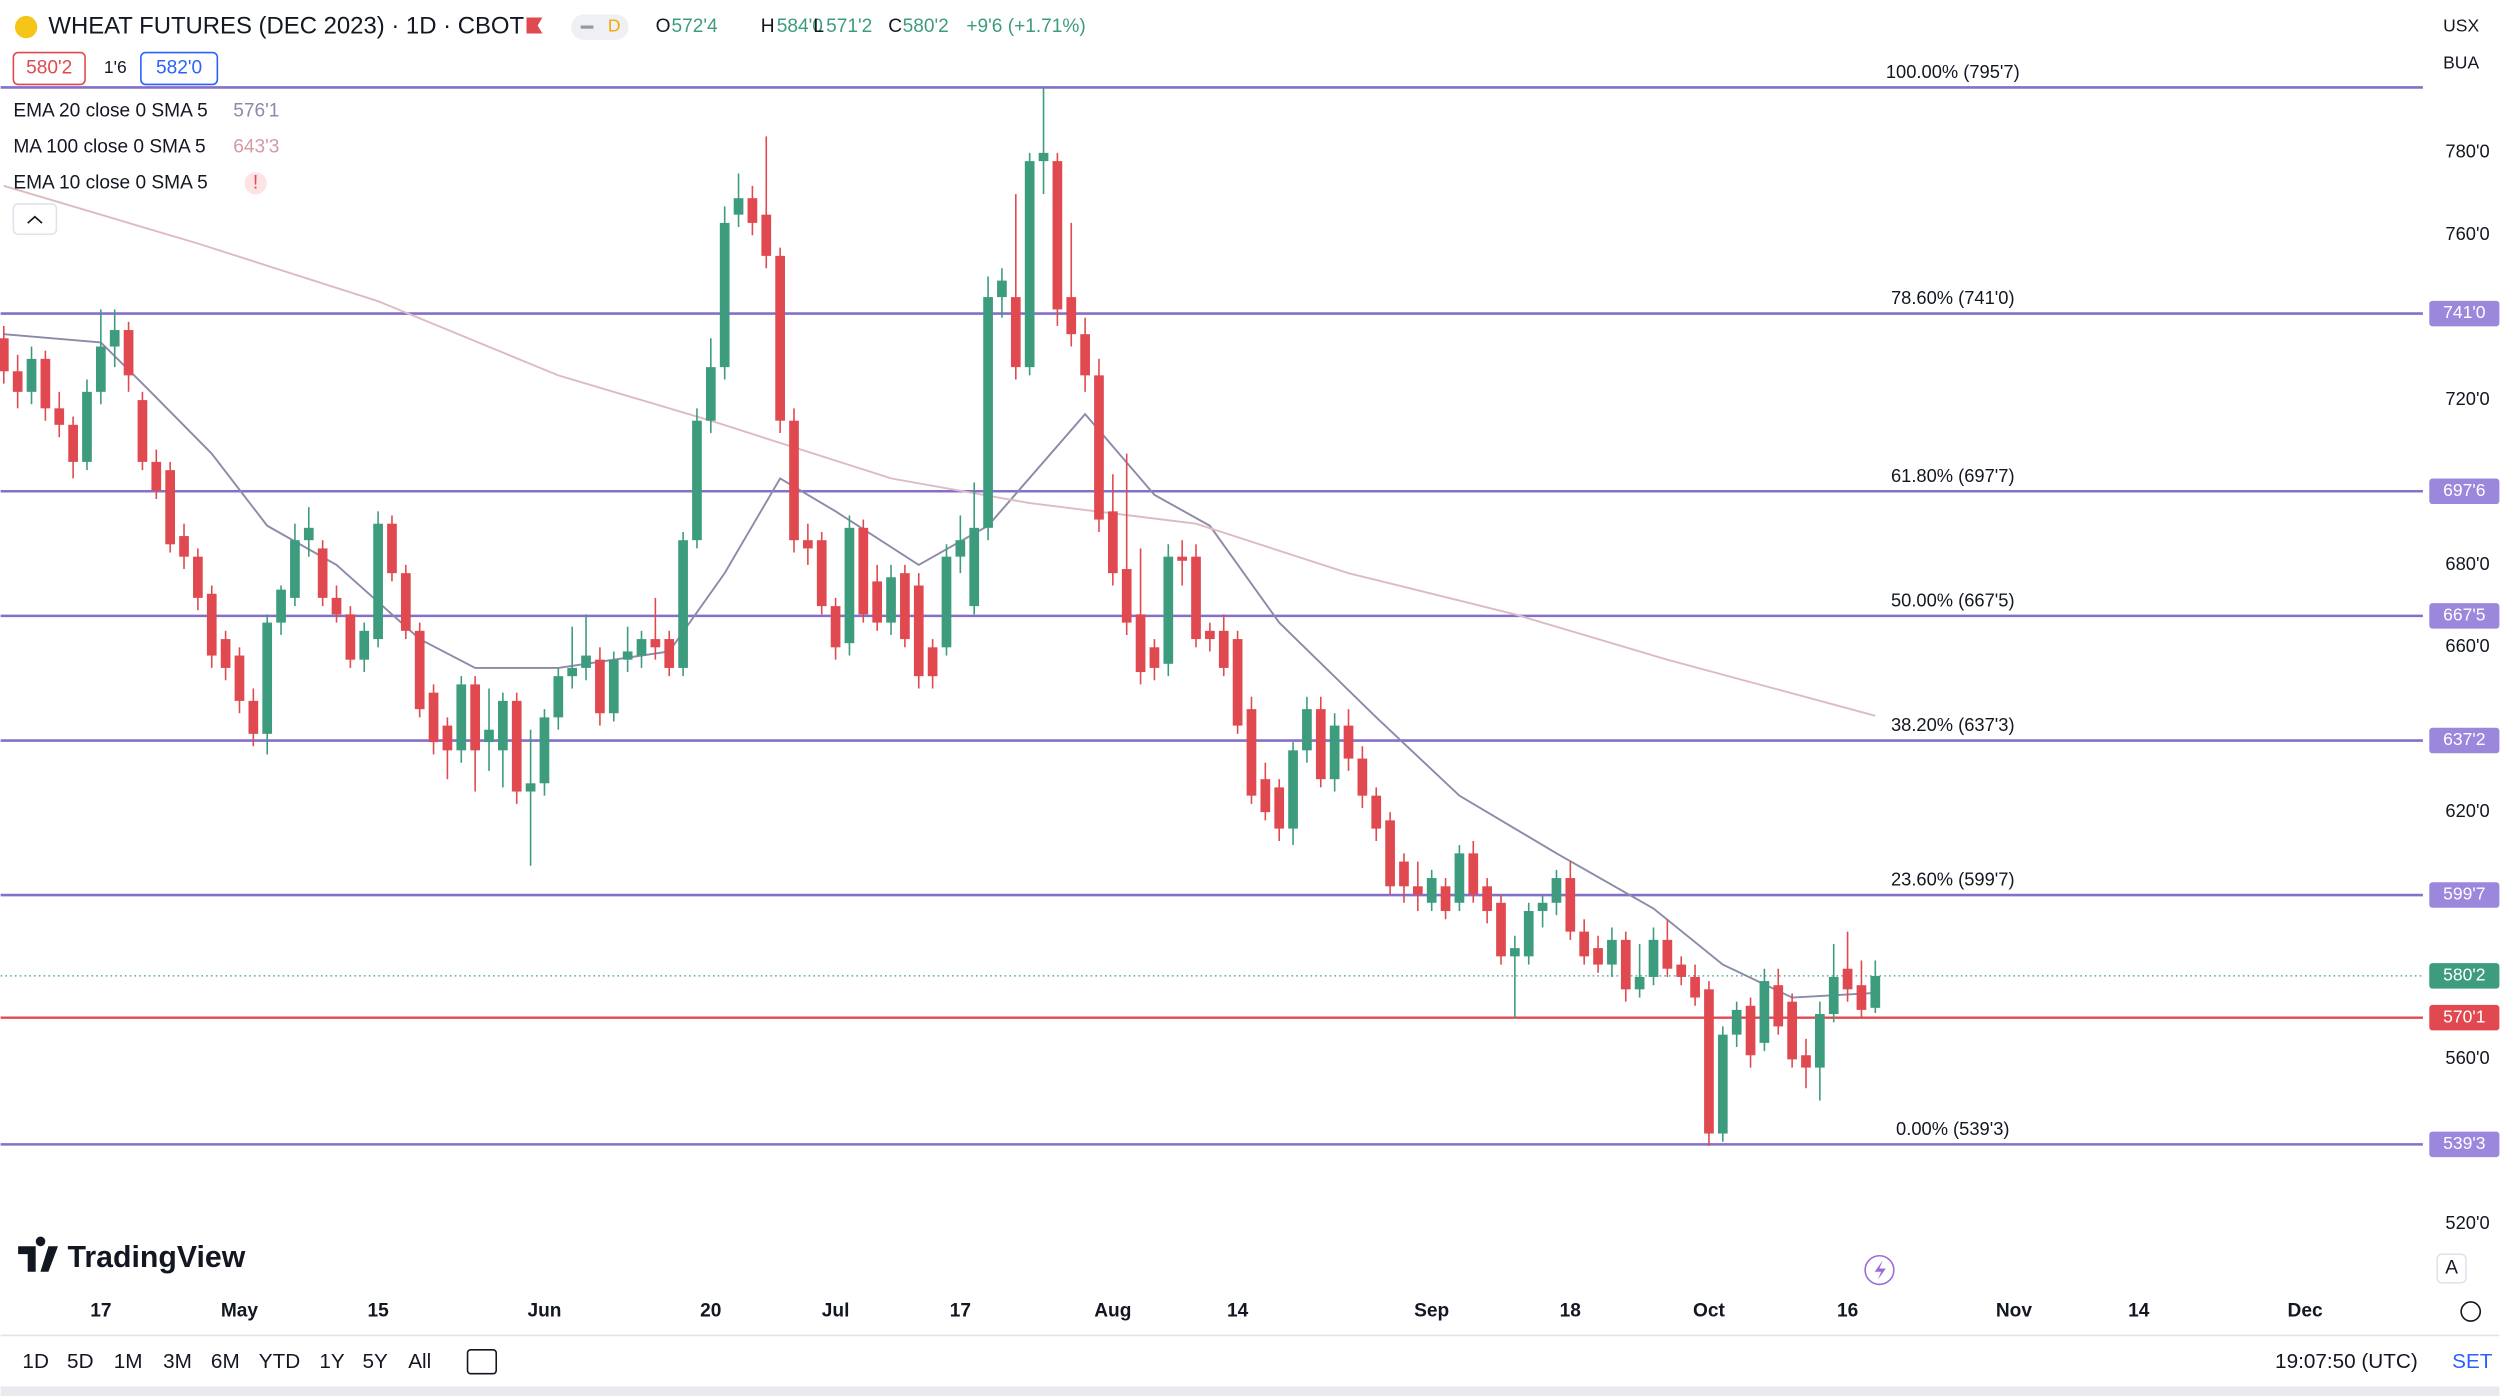  What do you see at coordinates (2346, 1361) in the screenshot?
I see `clock: 19:07:50 (UTC)` at bounding box center [2346, 1361].